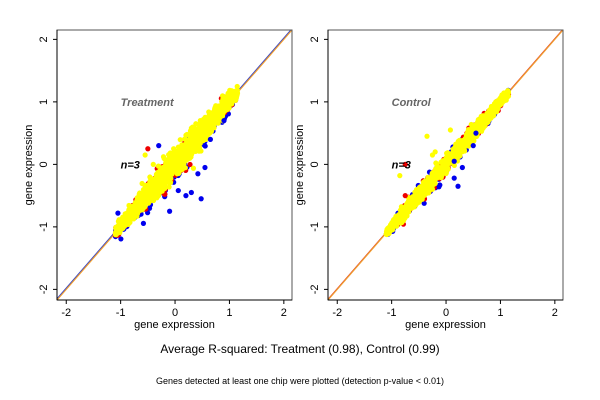  Describe the element at coordinates (300, 165) in the screenshot. I see `y-axis-label: gene expression` at that location.